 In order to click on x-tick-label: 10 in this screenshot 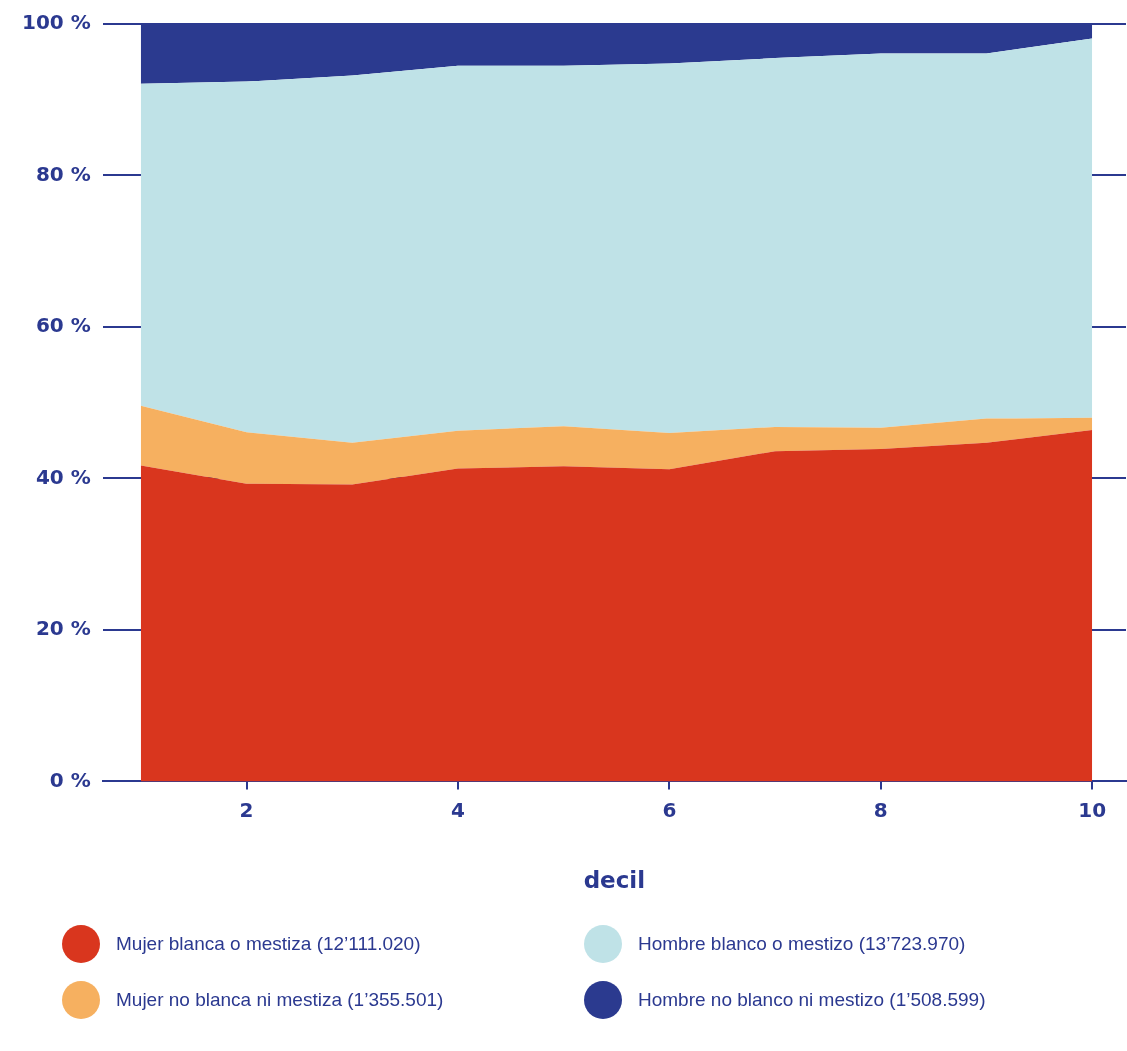, I will do `click(1092, 809)`.